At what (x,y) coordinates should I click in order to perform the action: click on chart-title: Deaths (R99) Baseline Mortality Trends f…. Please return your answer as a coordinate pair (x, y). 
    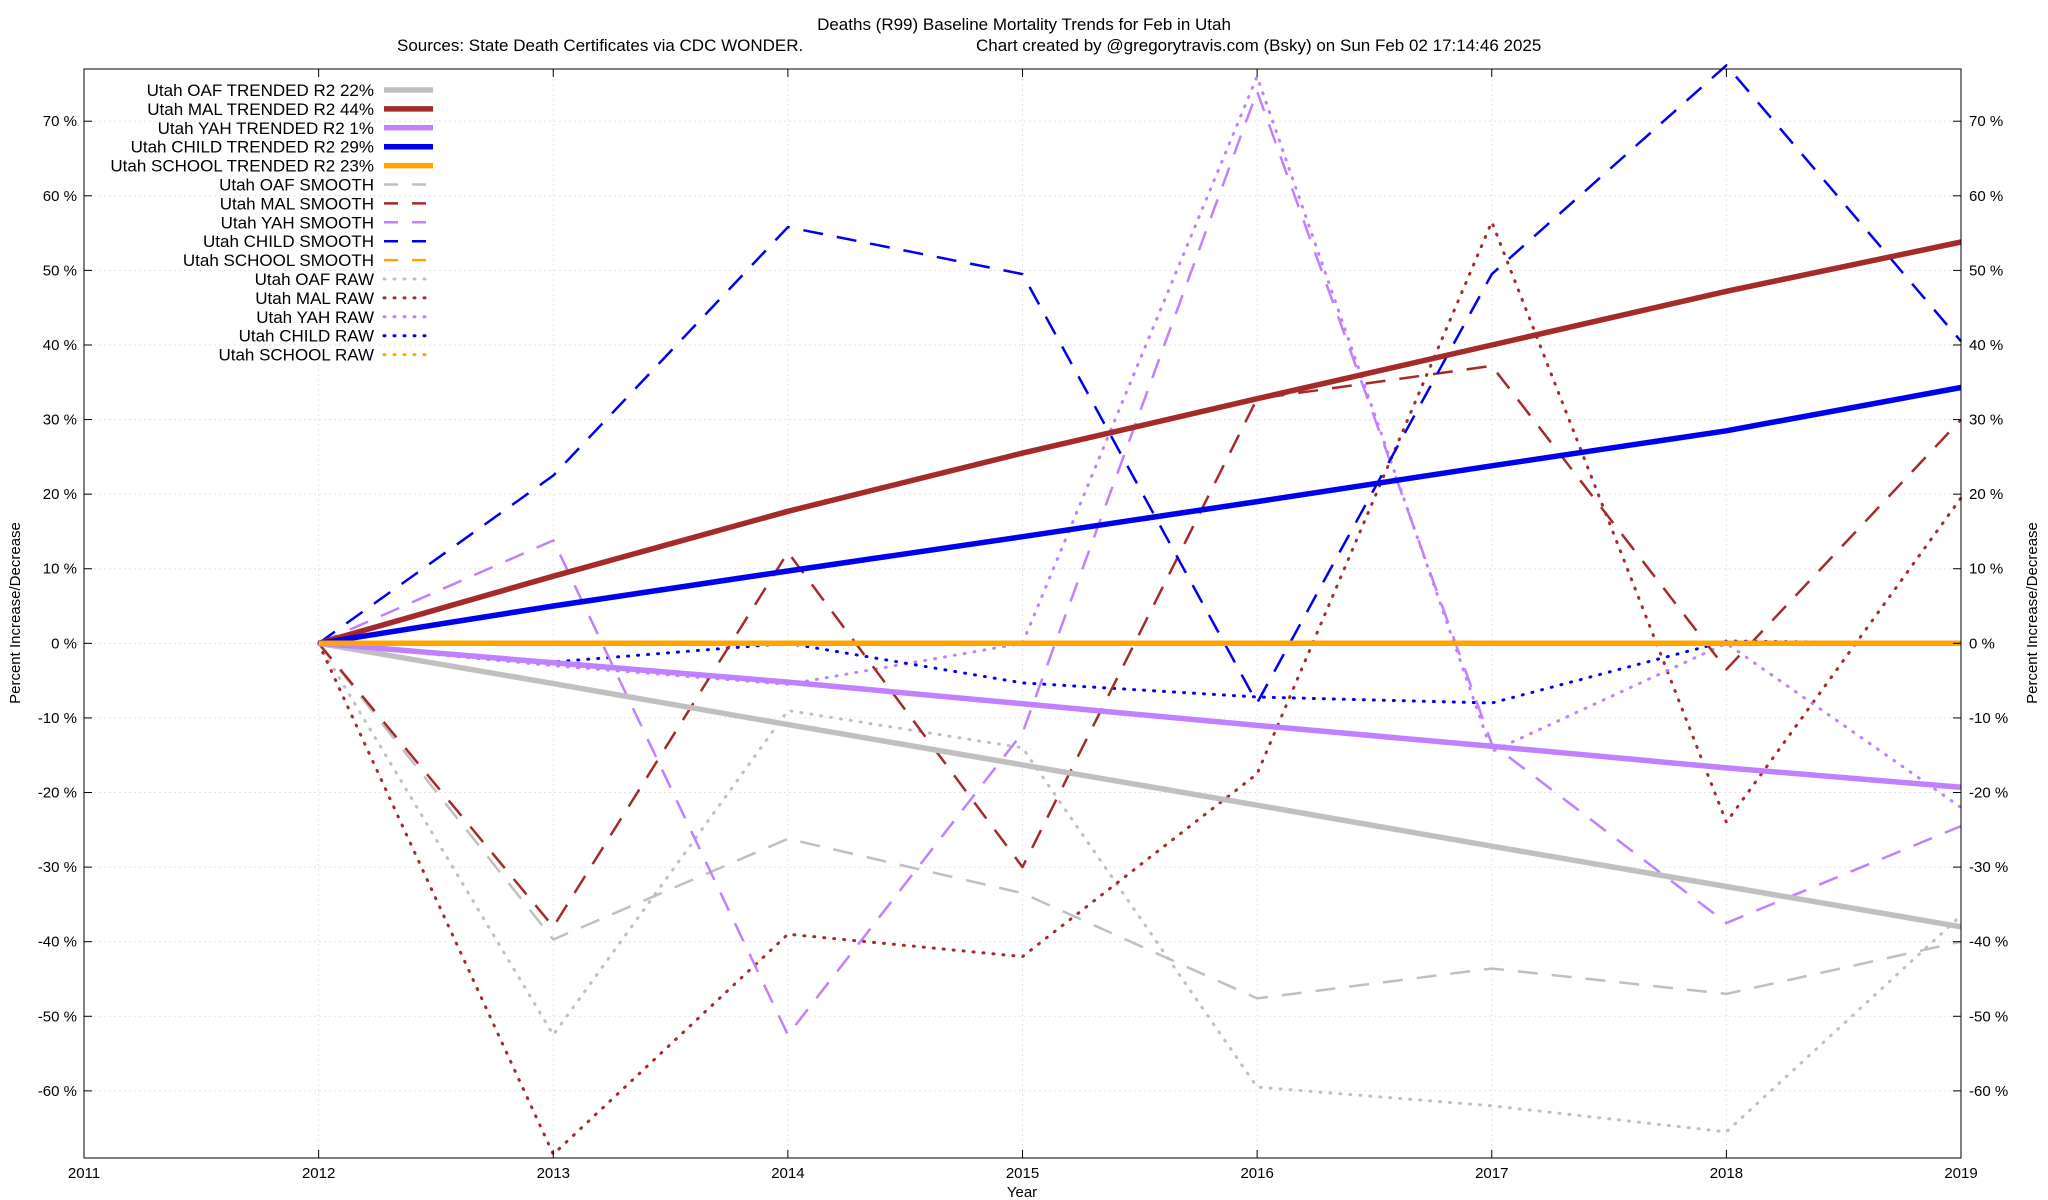
    Looking at the image, I should click on (1024, 24).